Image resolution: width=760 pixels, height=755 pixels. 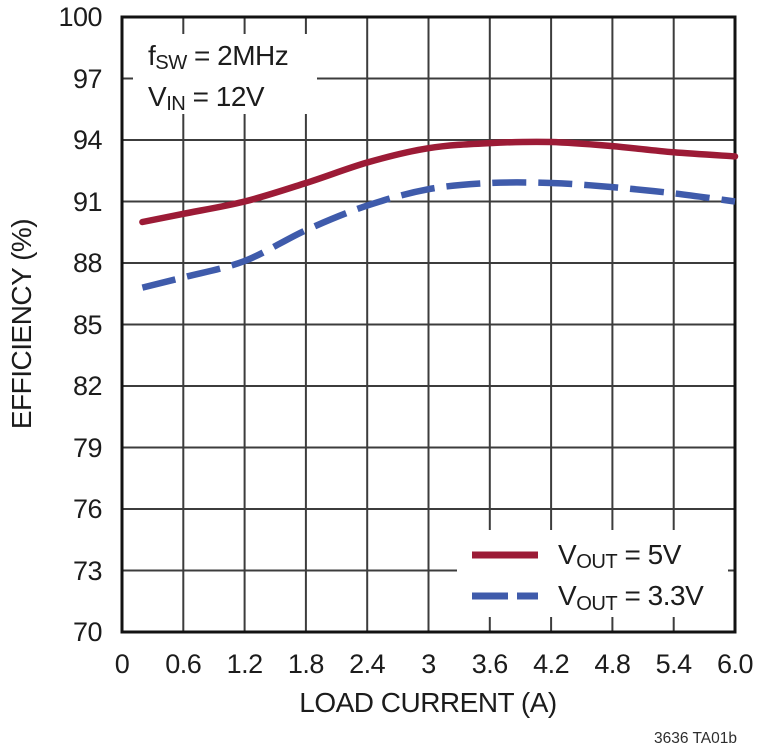 I want to click on legend-swatch-solid-line, so click(x=505, y=555).